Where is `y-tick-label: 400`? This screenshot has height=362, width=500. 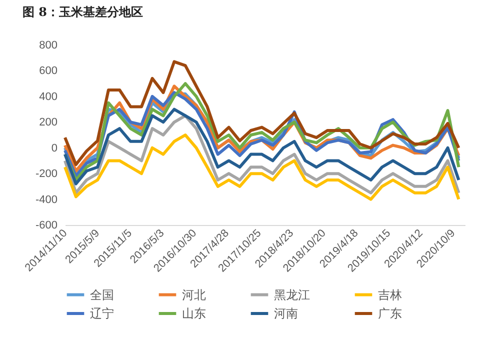
y-tick-label: 400 is located at coordinates (48, 96).